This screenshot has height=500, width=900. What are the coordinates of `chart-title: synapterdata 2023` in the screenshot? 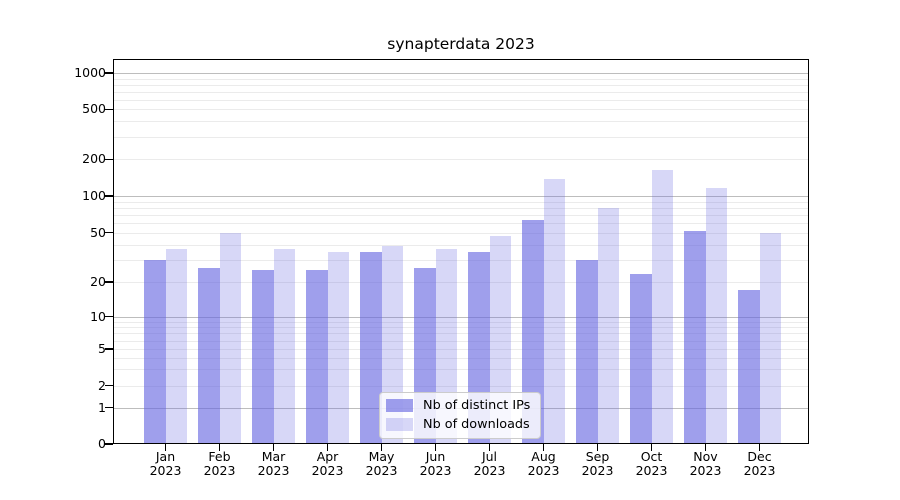 It's located at (461, 44).